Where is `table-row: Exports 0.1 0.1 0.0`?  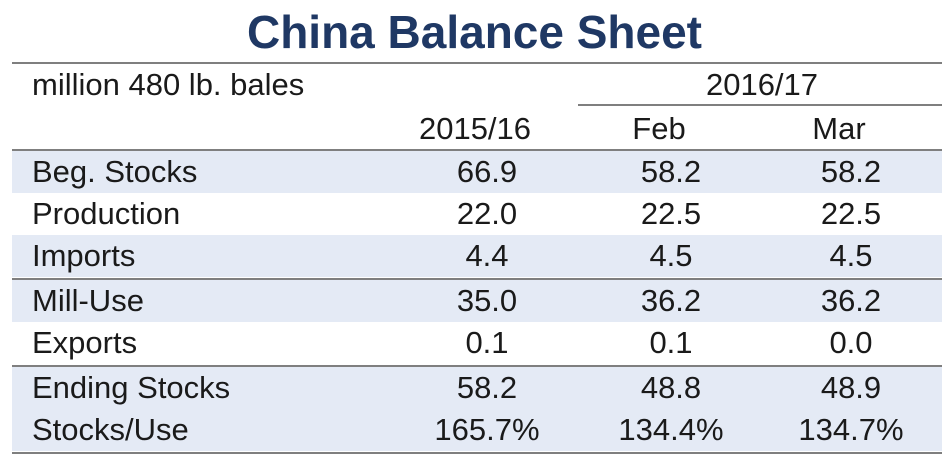
table-row: Exports 0.1 0.1 0.0 is located at coordinates (477, 343).